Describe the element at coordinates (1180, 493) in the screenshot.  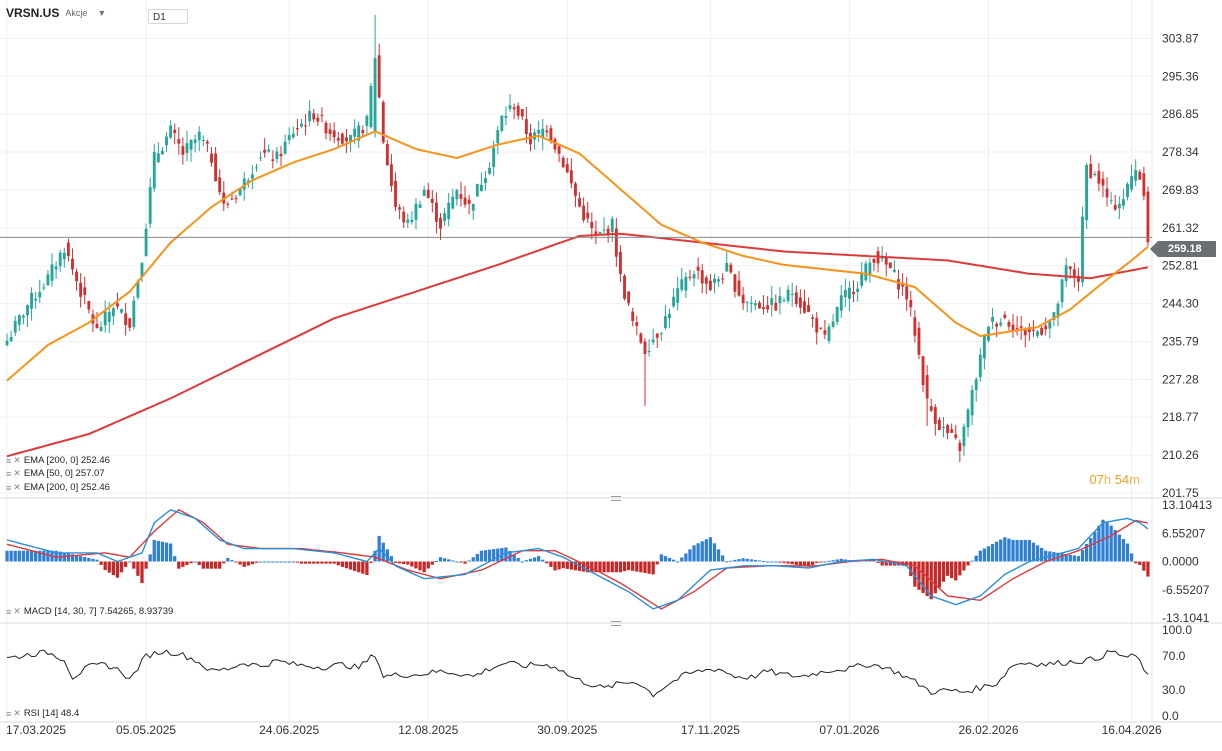
I see `price-axis-label: 201.75` at that location.